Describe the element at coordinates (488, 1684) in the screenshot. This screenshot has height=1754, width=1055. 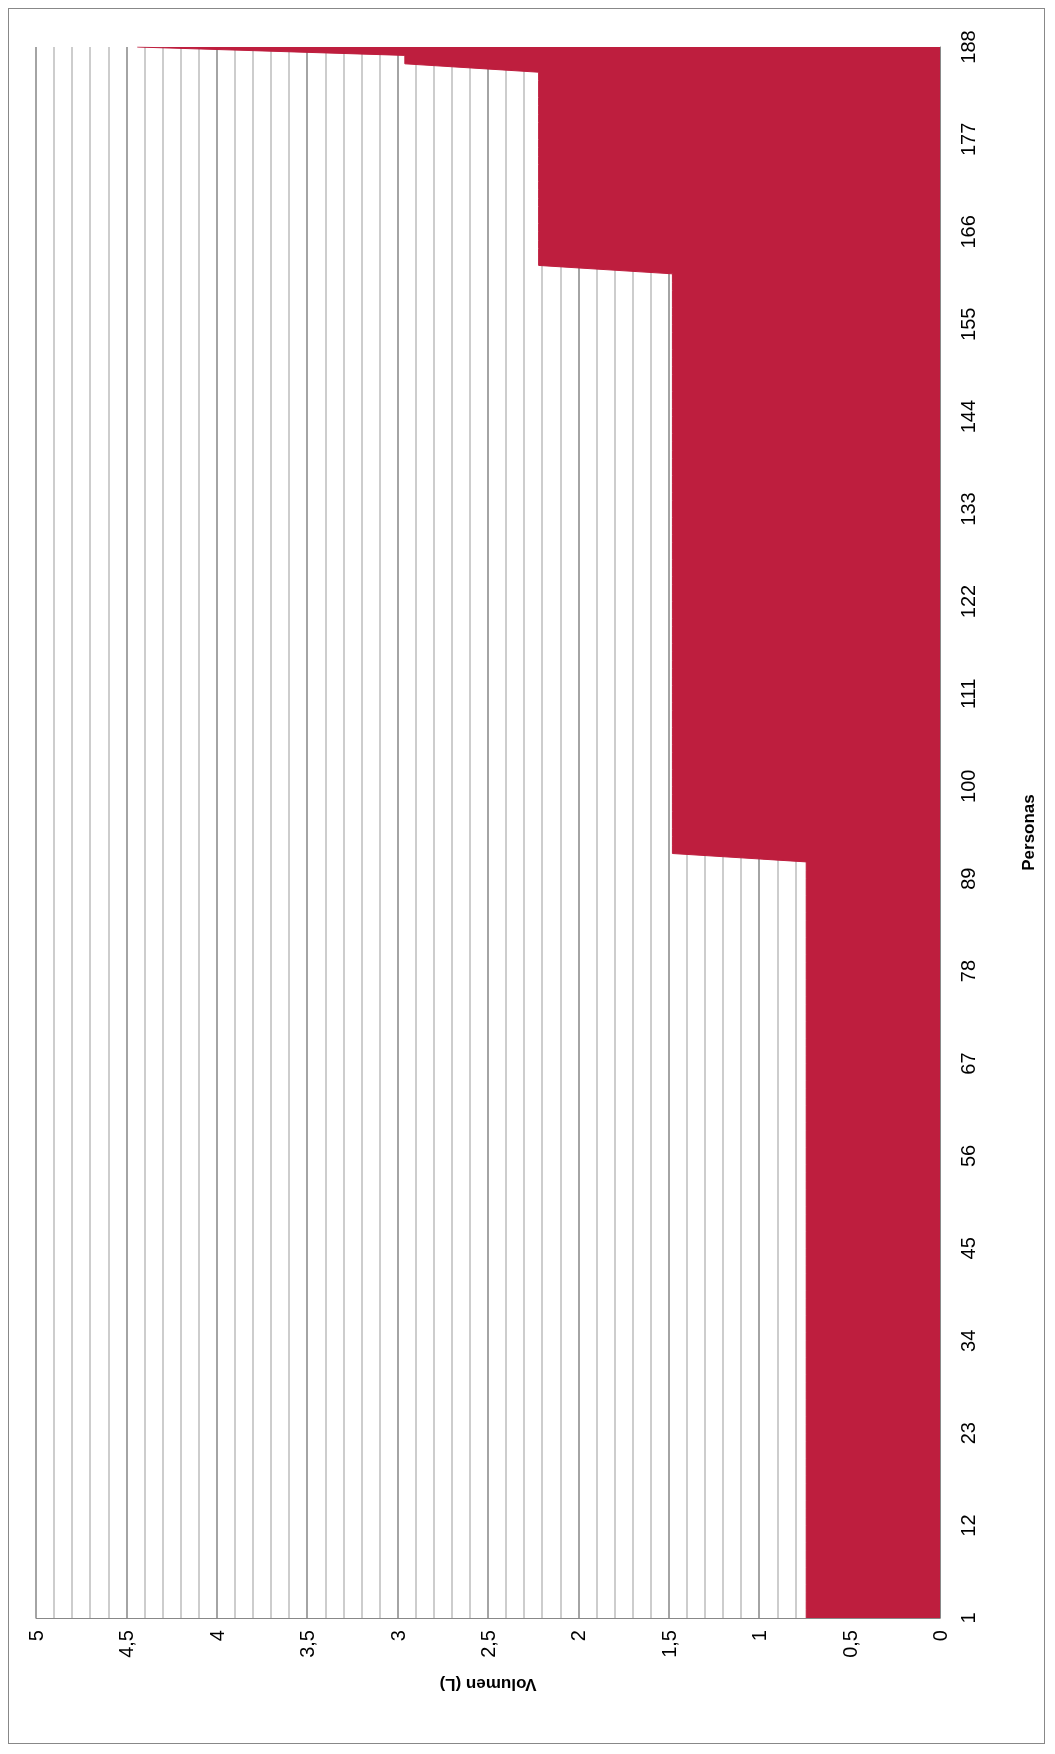
I see `x-axis-title: Volumen (L)` at that location.